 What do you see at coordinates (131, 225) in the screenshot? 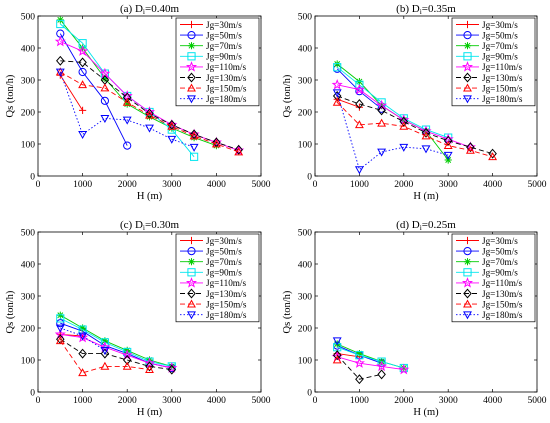
I see `chart-title-main: (c) D` at bounding box center [131, 225].